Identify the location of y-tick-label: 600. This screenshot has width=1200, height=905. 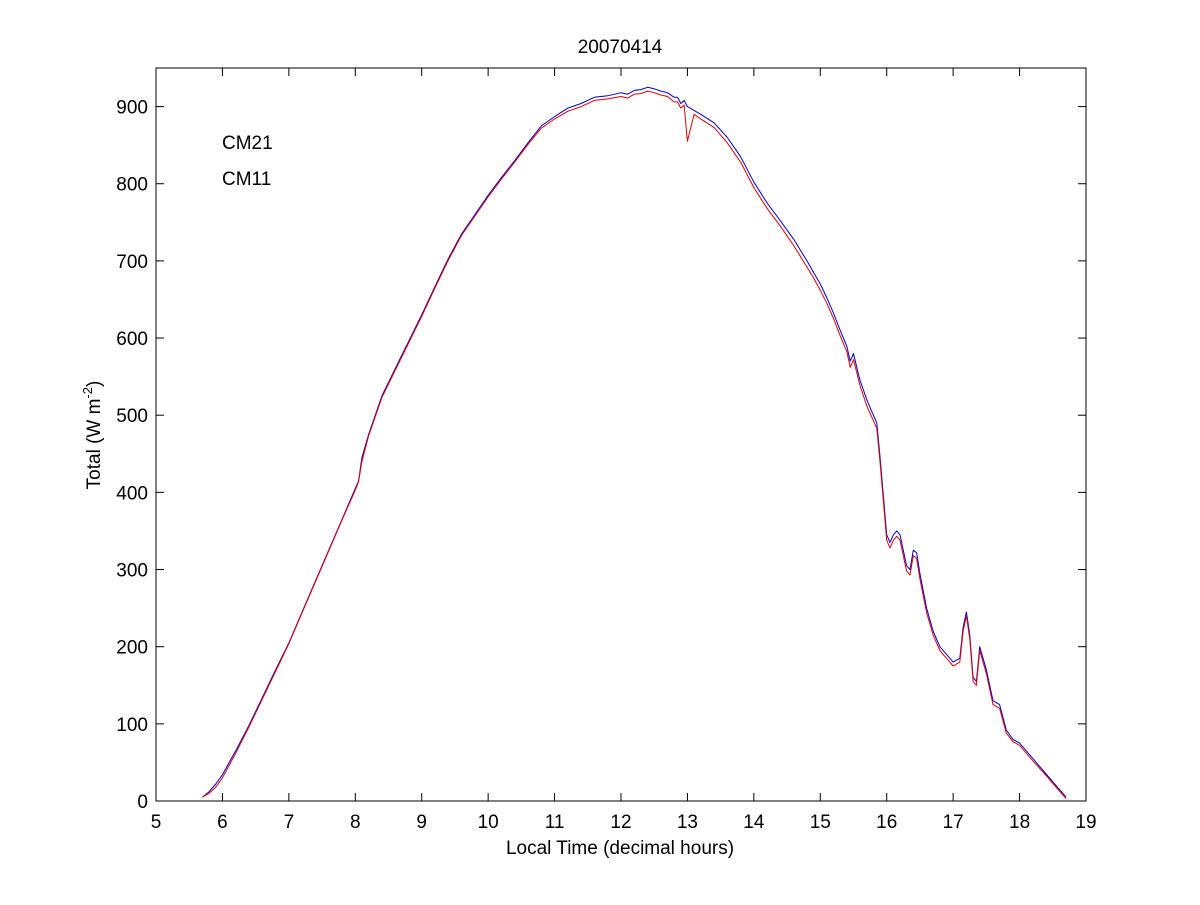
(132, 339).